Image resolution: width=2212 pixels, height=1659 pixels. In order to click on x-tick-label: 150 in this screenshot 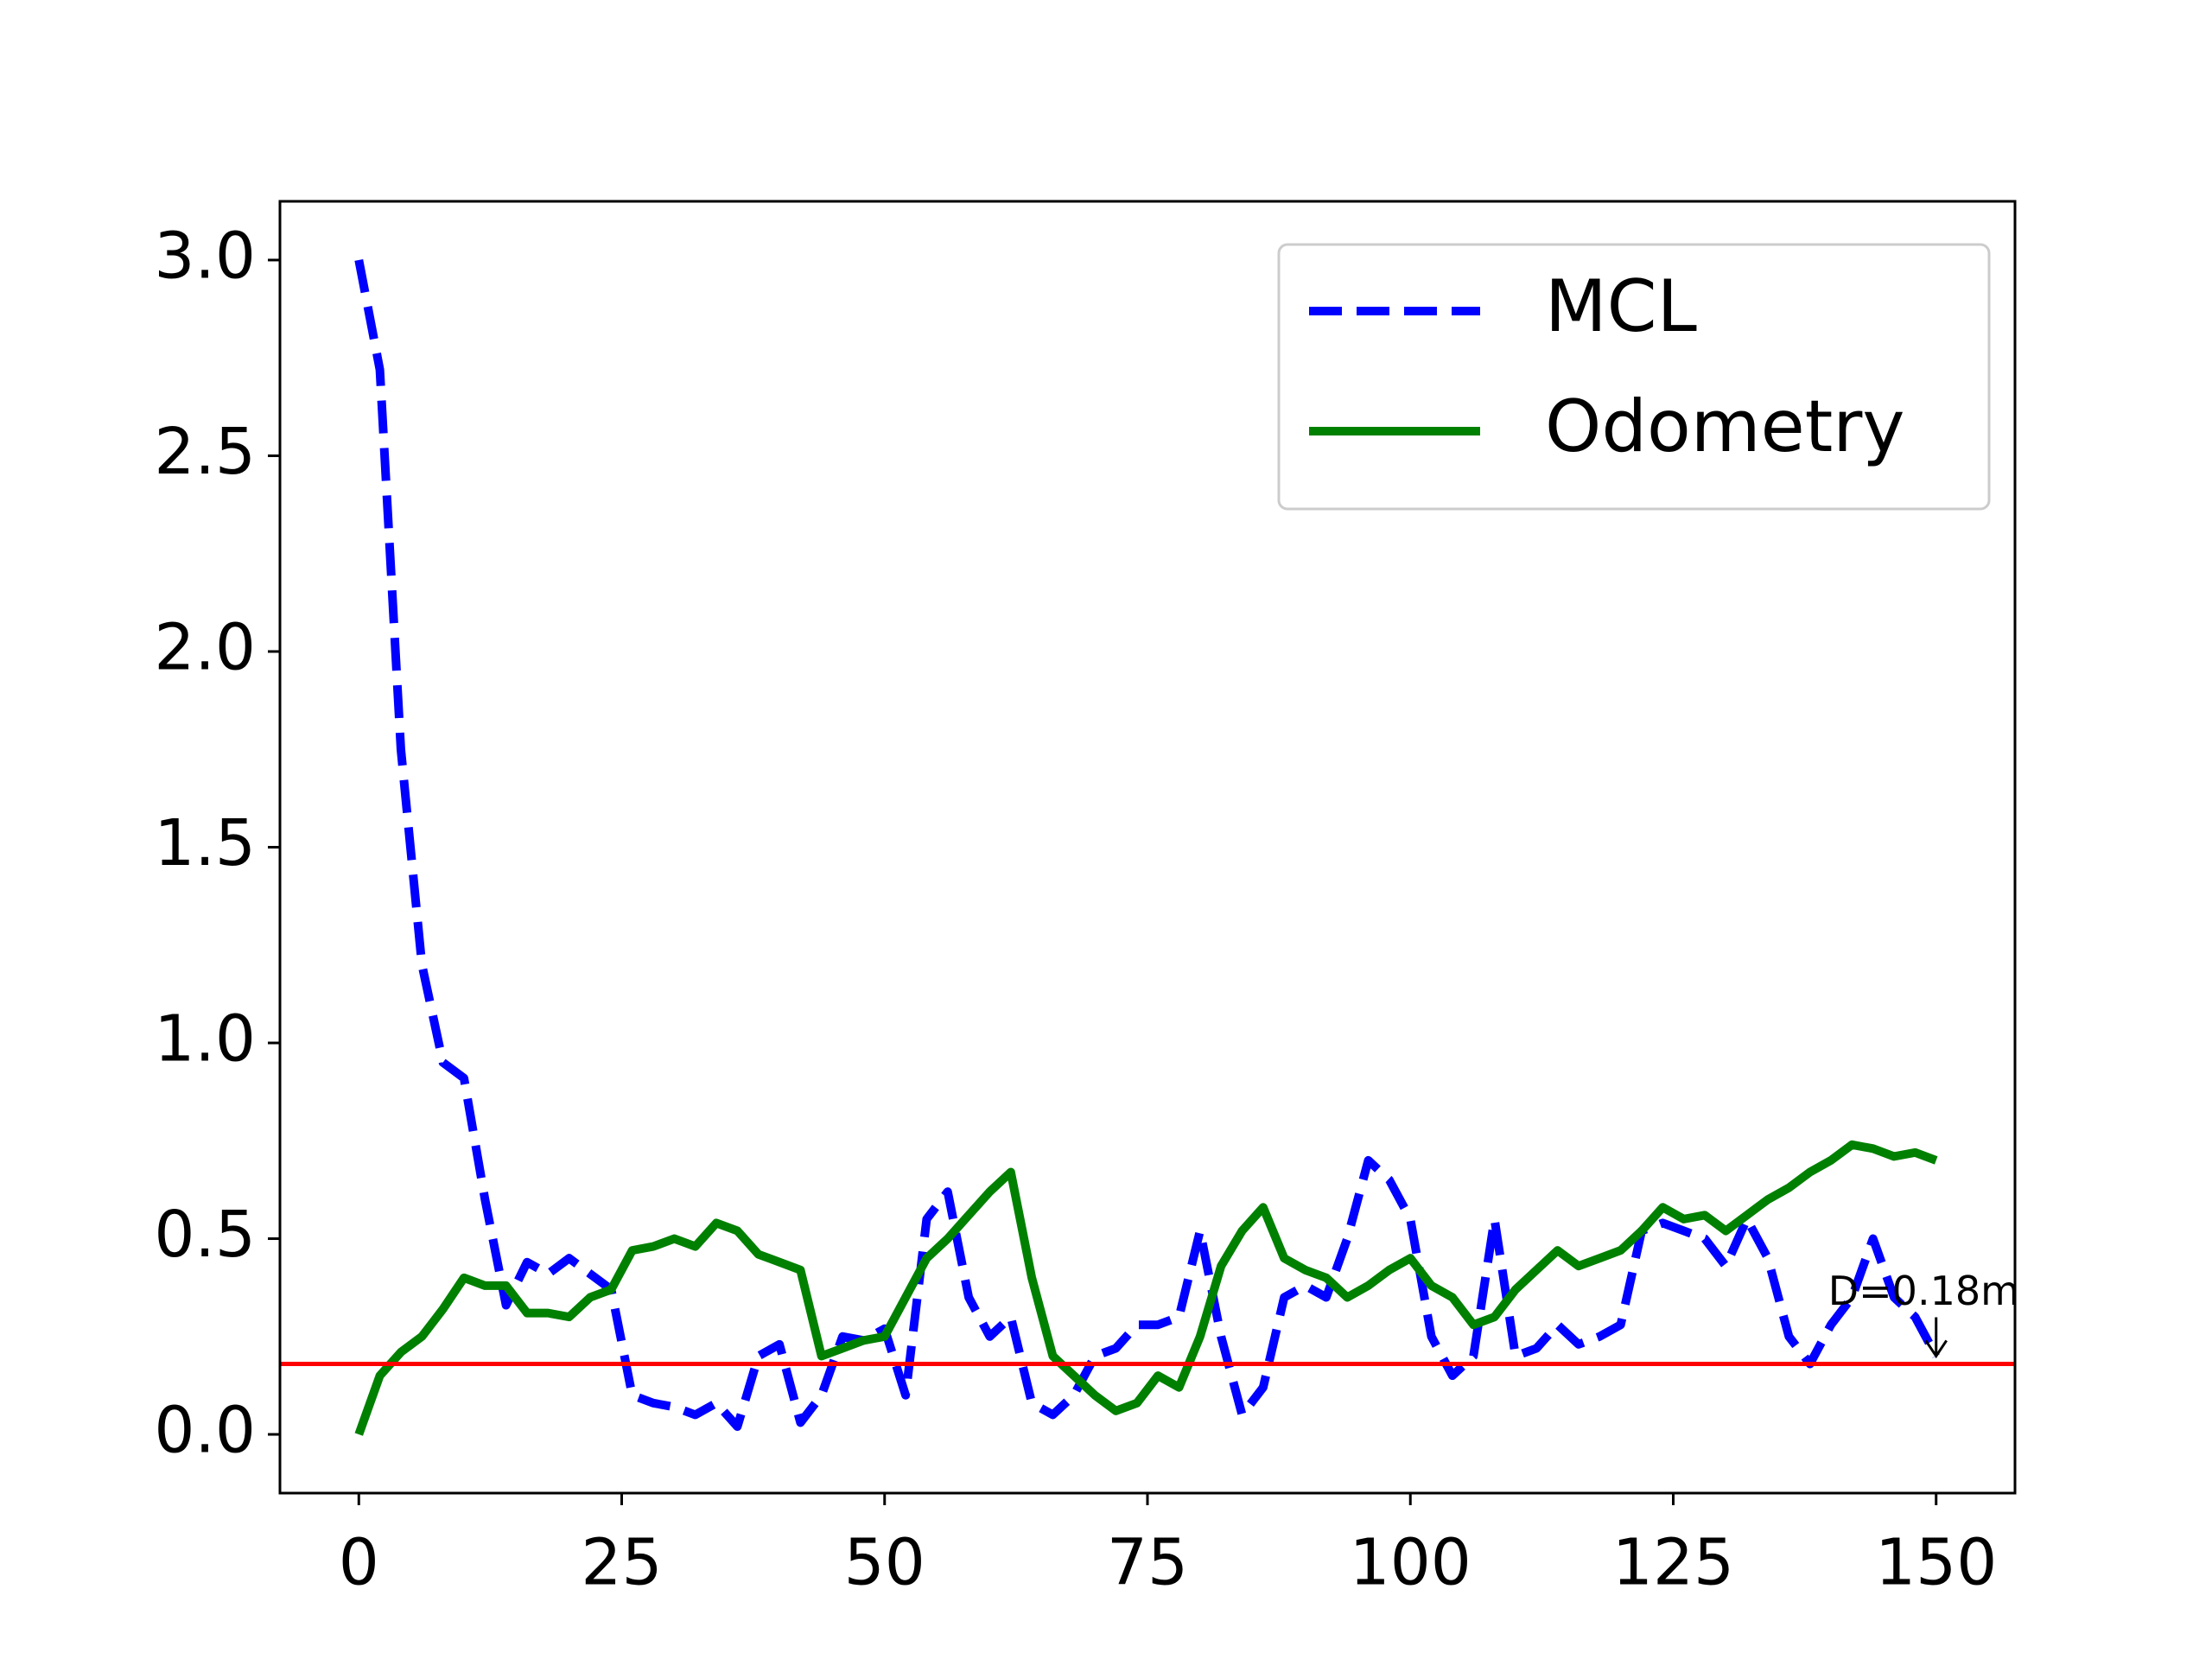, I will do `click(1936, 1563)`.